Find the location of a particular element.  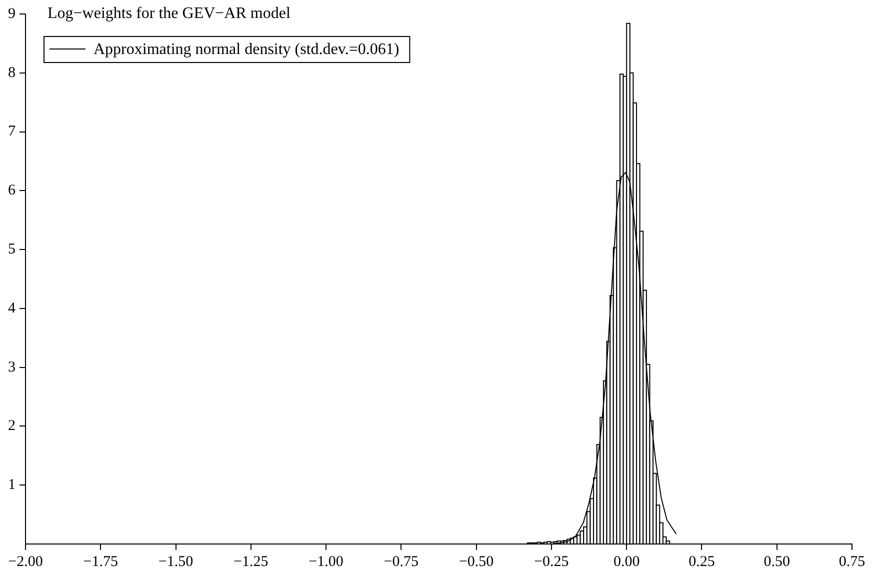

x-tick-label: 0.25 is located at coordinates (701, 562).